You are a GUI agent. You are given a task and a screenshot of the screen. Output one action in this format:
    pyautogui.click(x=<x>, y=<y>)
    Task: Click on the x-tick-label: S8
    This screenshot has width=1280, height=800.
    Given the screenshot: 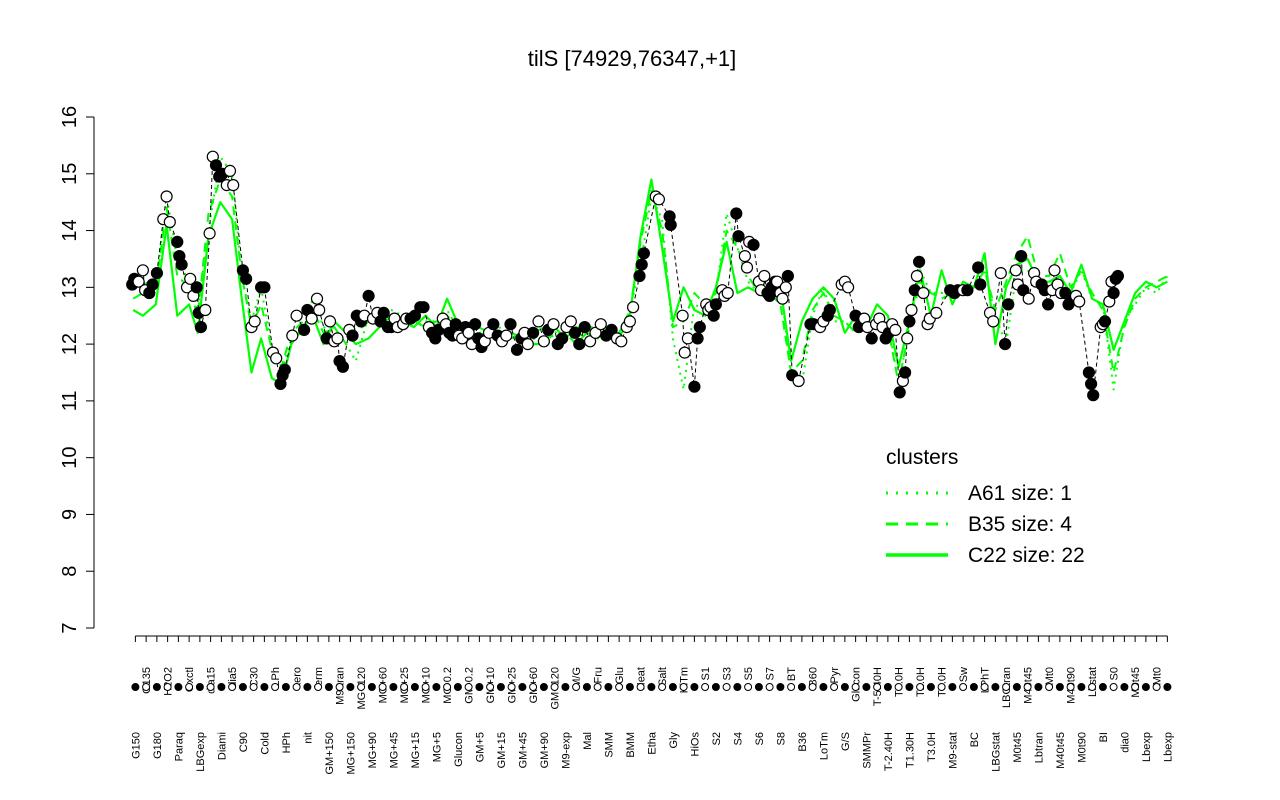 What is the action you would take?
    pyautogui.click(x=781, y=738)
    